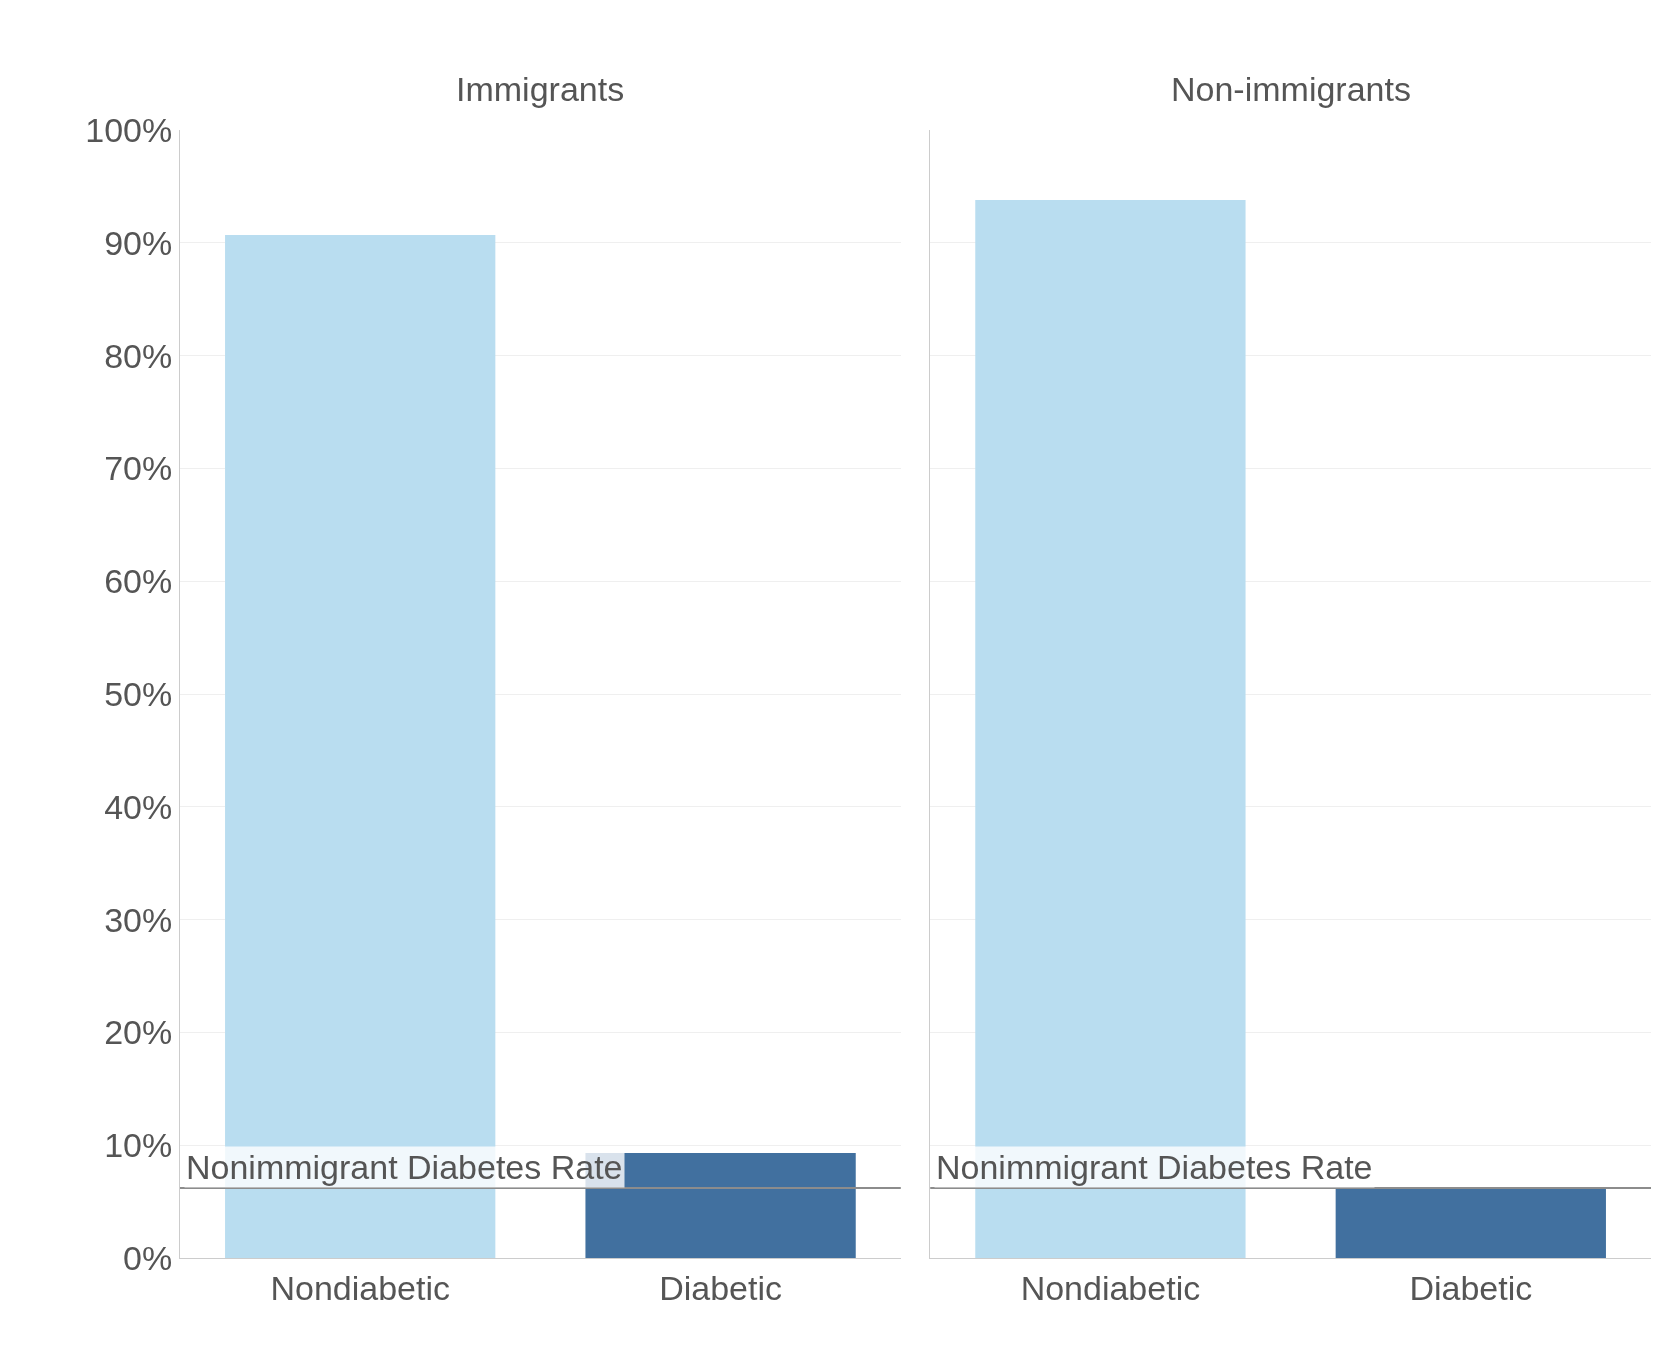 Image resolution: width=1671 pixels, height=1348 pixels. I want to click on y-tick-label: 80%, so click(138, 355).